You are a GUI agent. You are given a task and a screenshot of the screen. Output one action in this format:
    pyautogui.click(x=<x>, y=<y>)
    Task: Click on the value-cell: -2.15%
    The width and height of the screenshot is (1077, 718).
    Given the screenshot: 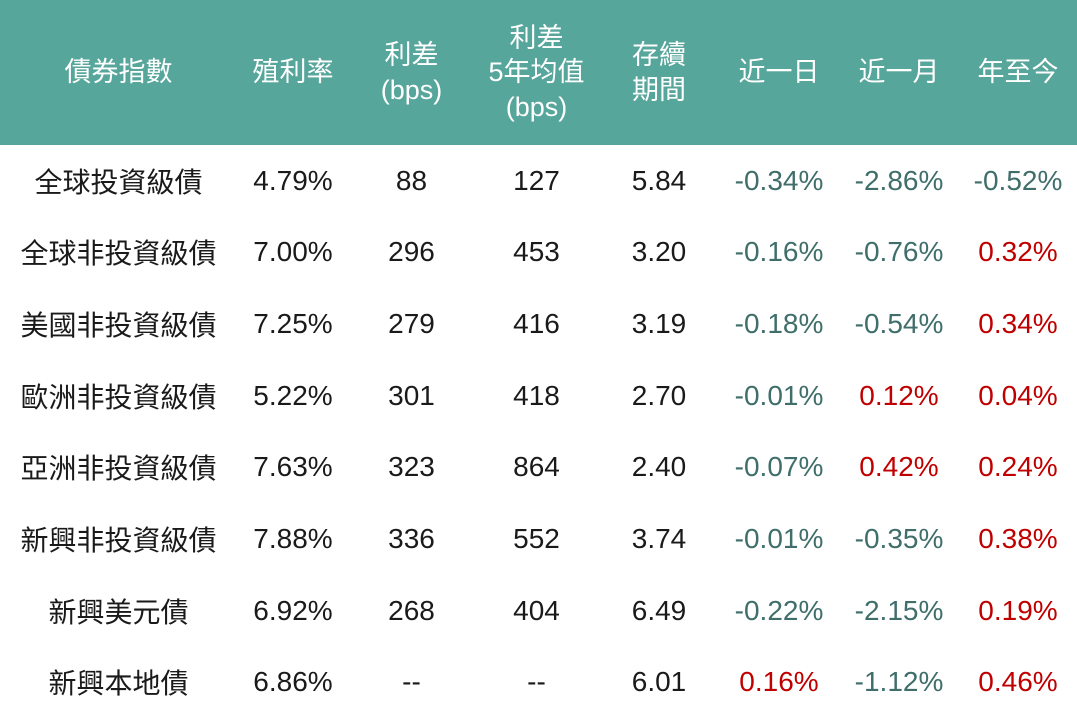 What is the action you would take?
    pyautogui.click(x=899, y=610)
    